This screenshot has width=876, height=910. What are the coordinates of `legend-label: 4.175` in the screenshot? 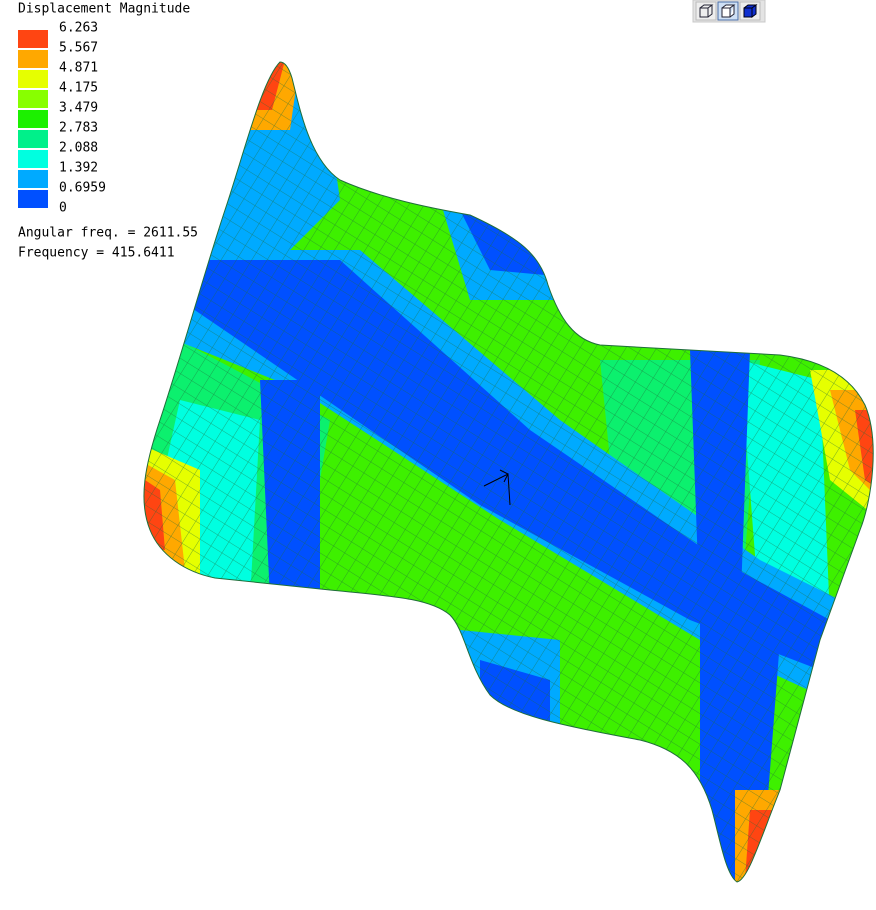 It's located at (78, 88).